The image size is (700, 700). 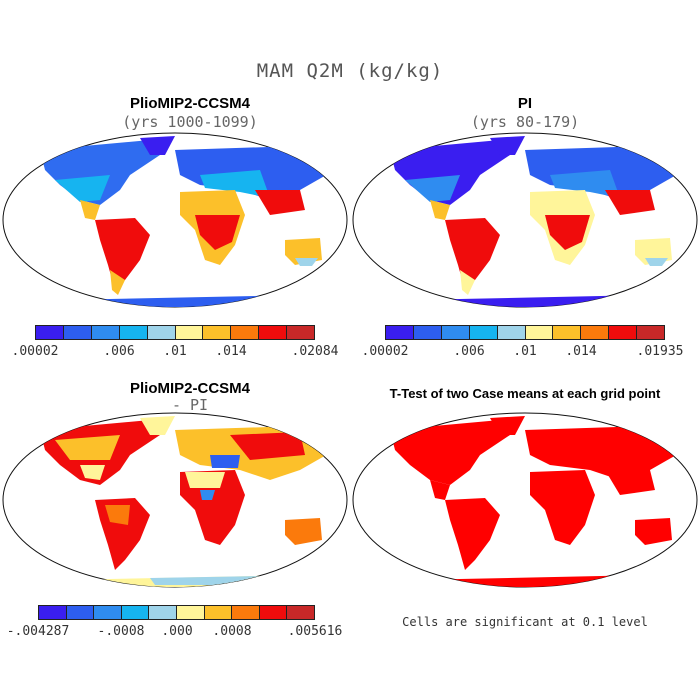 I want to click on colorbar1-tick: .00002, so click(x=35, y=351).